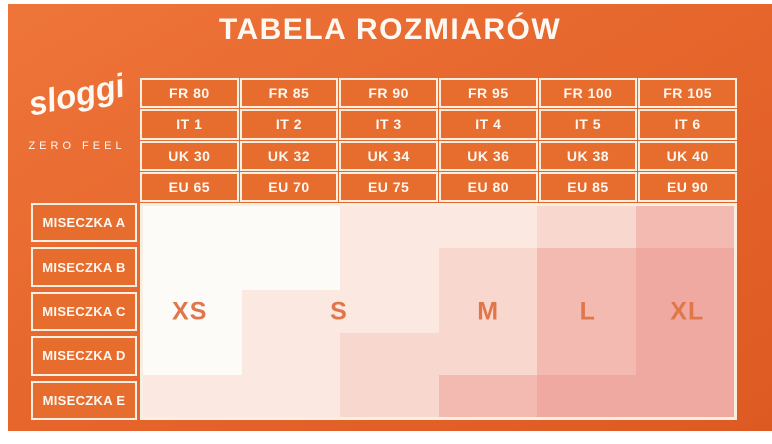  What do you see at coordinates (77, 146) in the screenshot?
I see `logo-tagline: ZERO FEEL` at bounding box center [77, 146].